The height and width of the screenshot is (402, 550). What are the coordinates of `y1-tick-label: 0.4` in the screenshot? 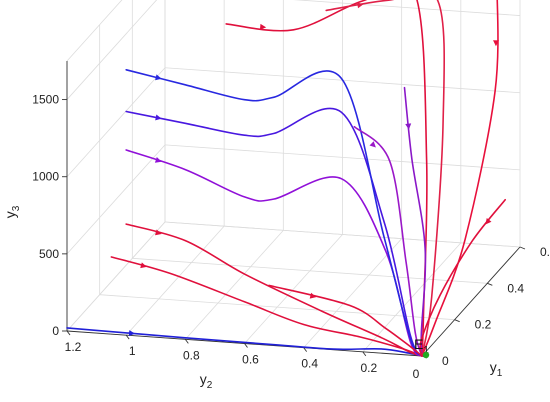 It's located at (515, 288).